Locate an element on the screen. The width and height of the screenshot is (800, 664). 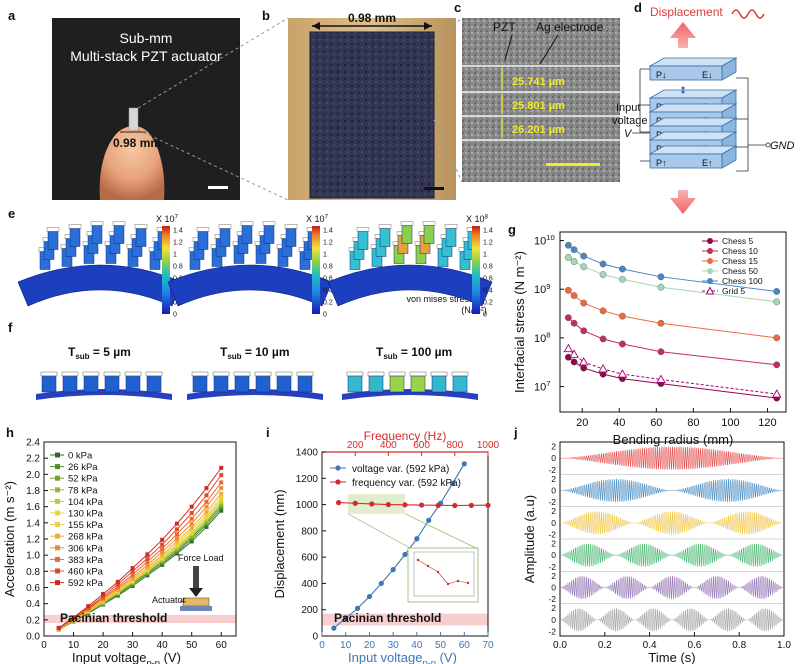
micrograph is located at coordinates (541, 100).